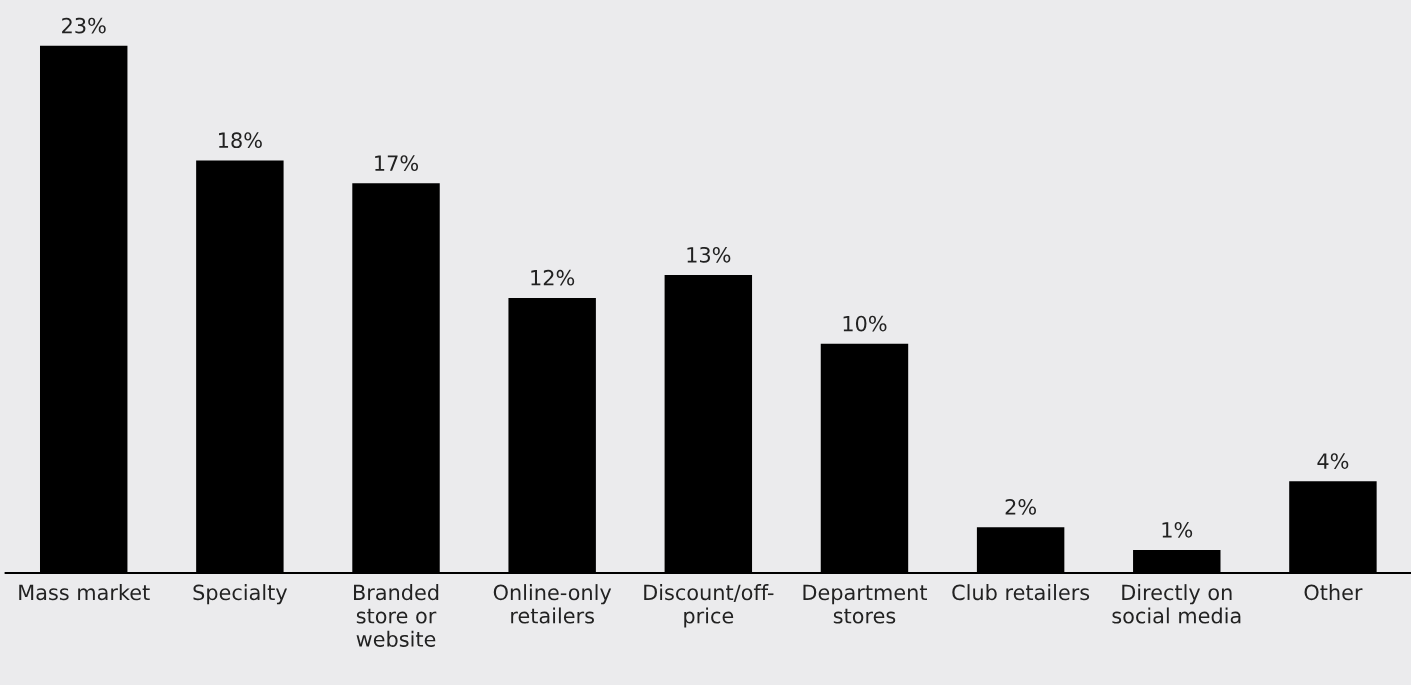 This screenshot has width=1411, height=685. Describe the element at coordinates (1177, 529) in the screenshot. I see `data-label: 1%` at that location.